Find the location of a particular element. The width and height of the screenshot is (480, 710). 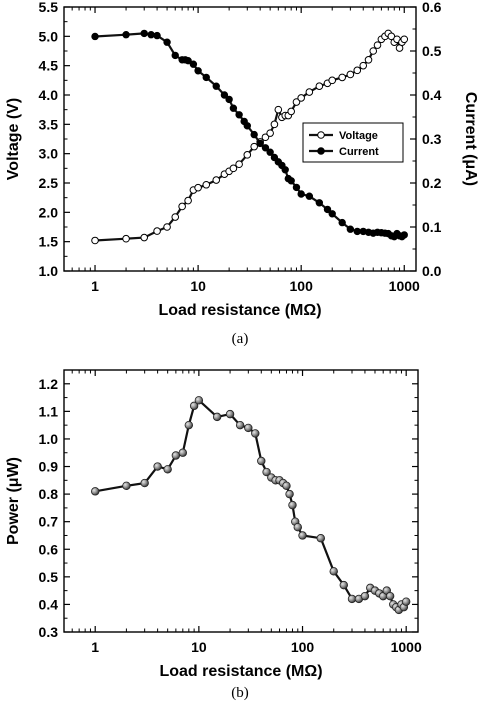

y-tick-label: 1.1 is located at coordinates (49, 411).